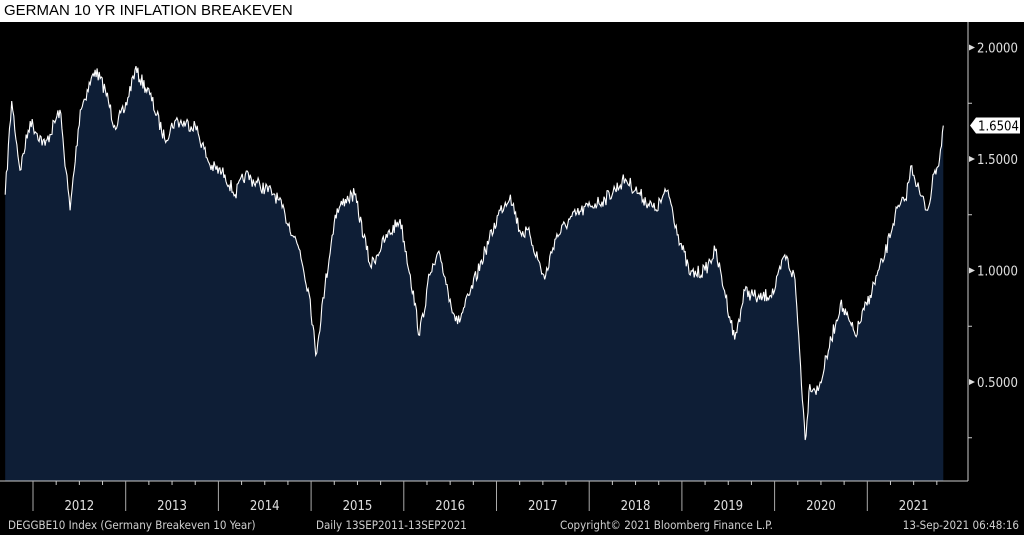 The image size is (1024, 535). I want to click on y-tick-label: 2.0000, so click(997, 49).